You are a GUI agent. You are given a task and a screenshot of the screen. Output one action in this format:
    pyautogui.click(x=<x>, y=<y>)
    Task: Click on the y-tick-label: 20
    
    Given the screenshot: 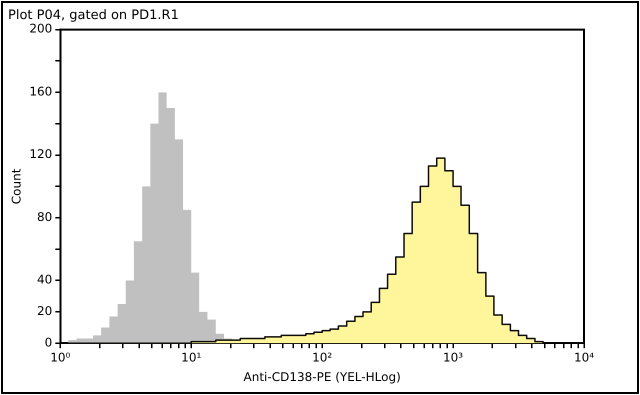 What is the action you would take?
    pyautogui.click(x=44, y=311)
    